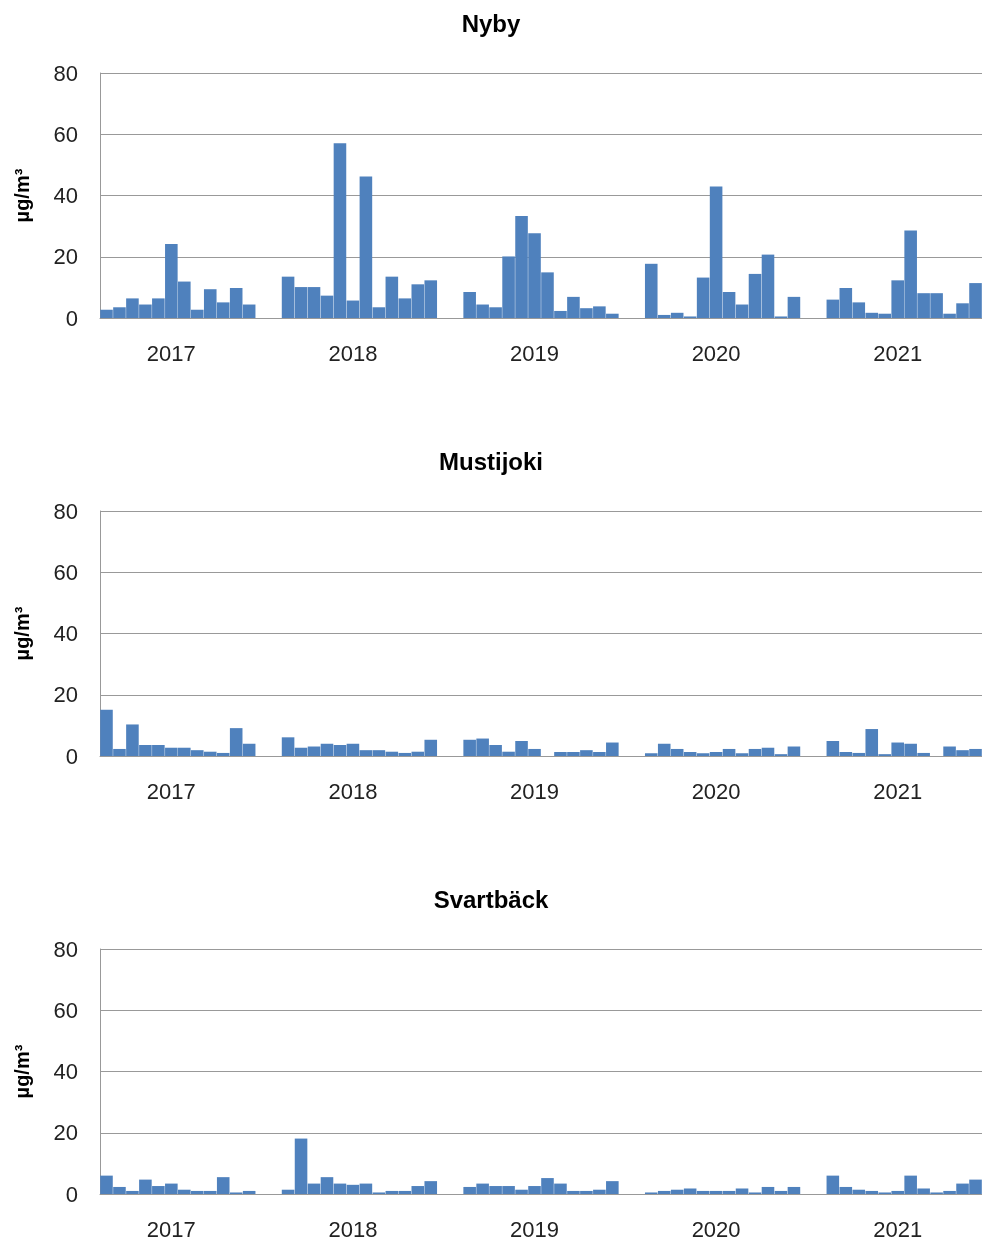  I want to click on chart-title: Mustijoki, so click(491, 461).